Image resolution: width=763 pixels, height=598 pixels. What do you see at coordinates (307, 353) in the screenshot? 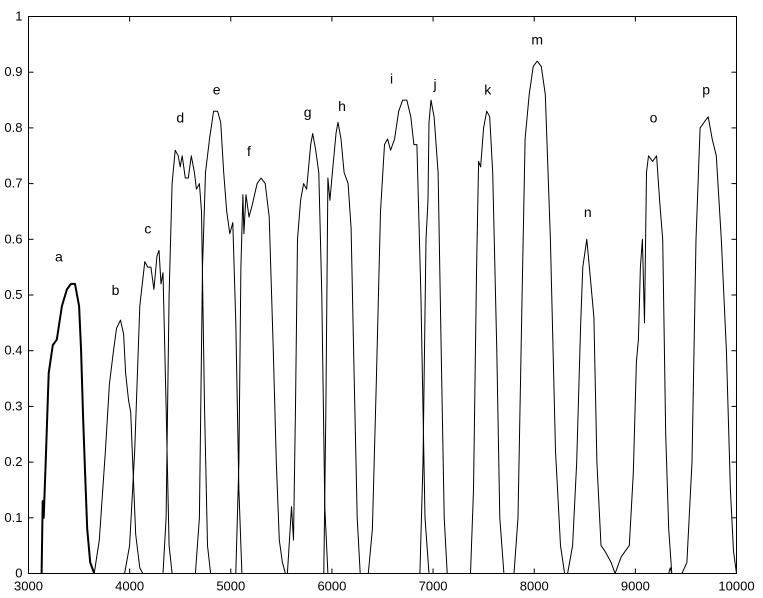
I see `series-line-g` at bounding box center [307, 353].